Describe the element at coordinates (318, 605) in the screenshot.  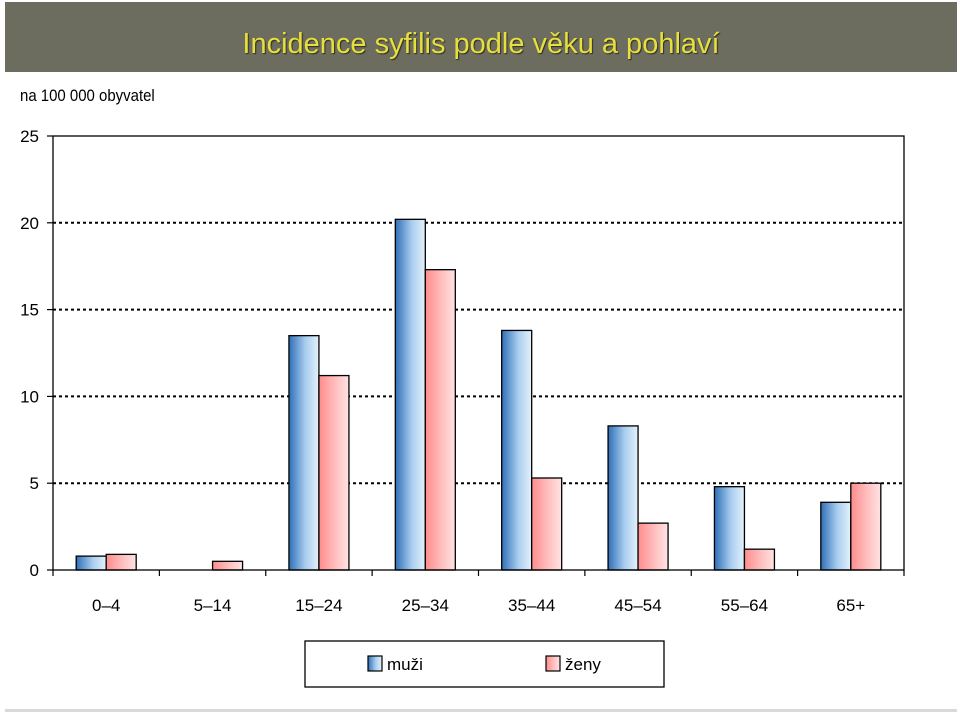
I see `x-tick-label: 15–24` at that location.